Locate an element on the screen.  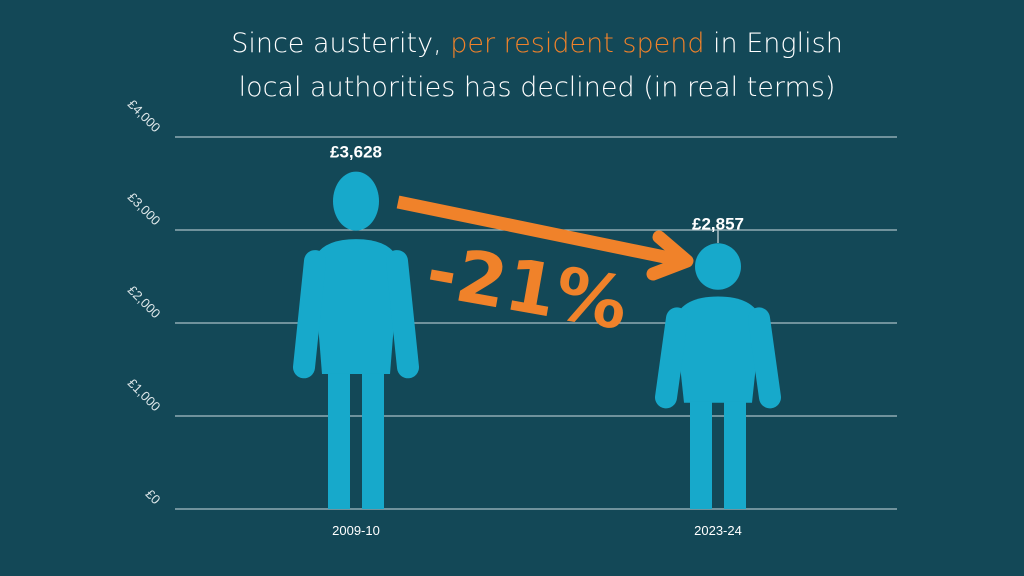
y-tick-label: £0 is located at coordinates (153, 496).